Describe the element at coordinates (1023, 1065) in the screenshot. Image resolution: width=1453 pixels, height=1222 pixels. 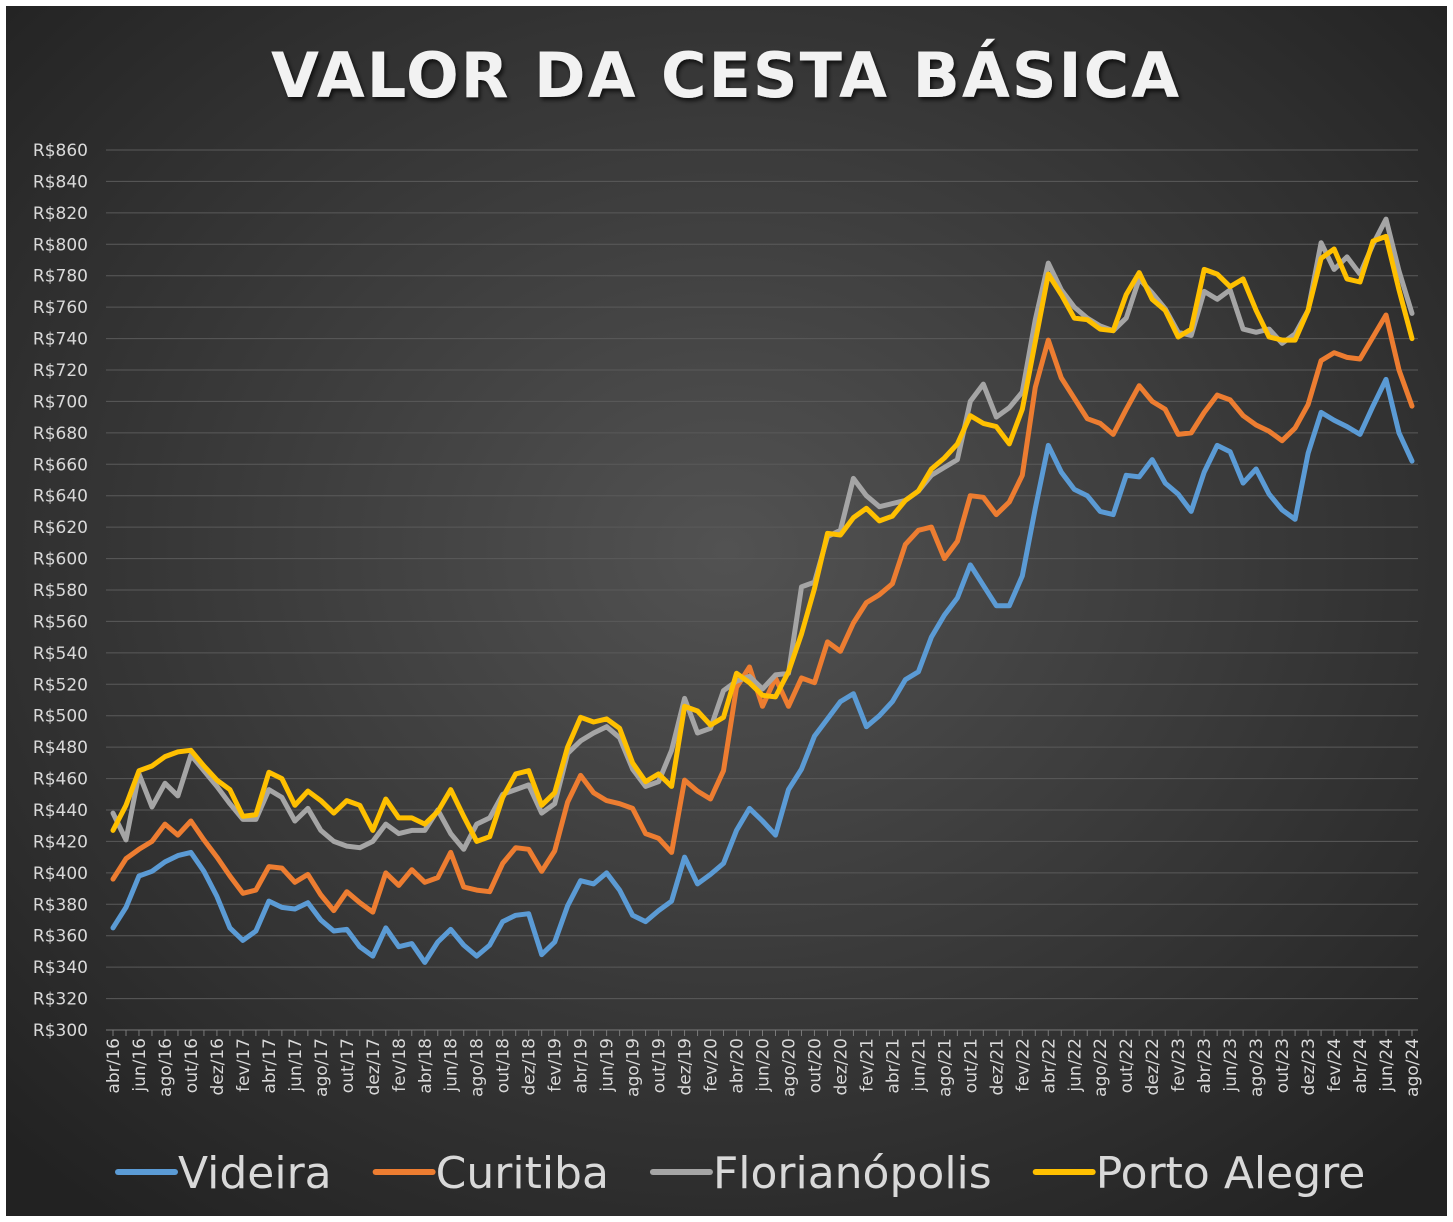
I see `x-tick-label: fev/22` at that location.